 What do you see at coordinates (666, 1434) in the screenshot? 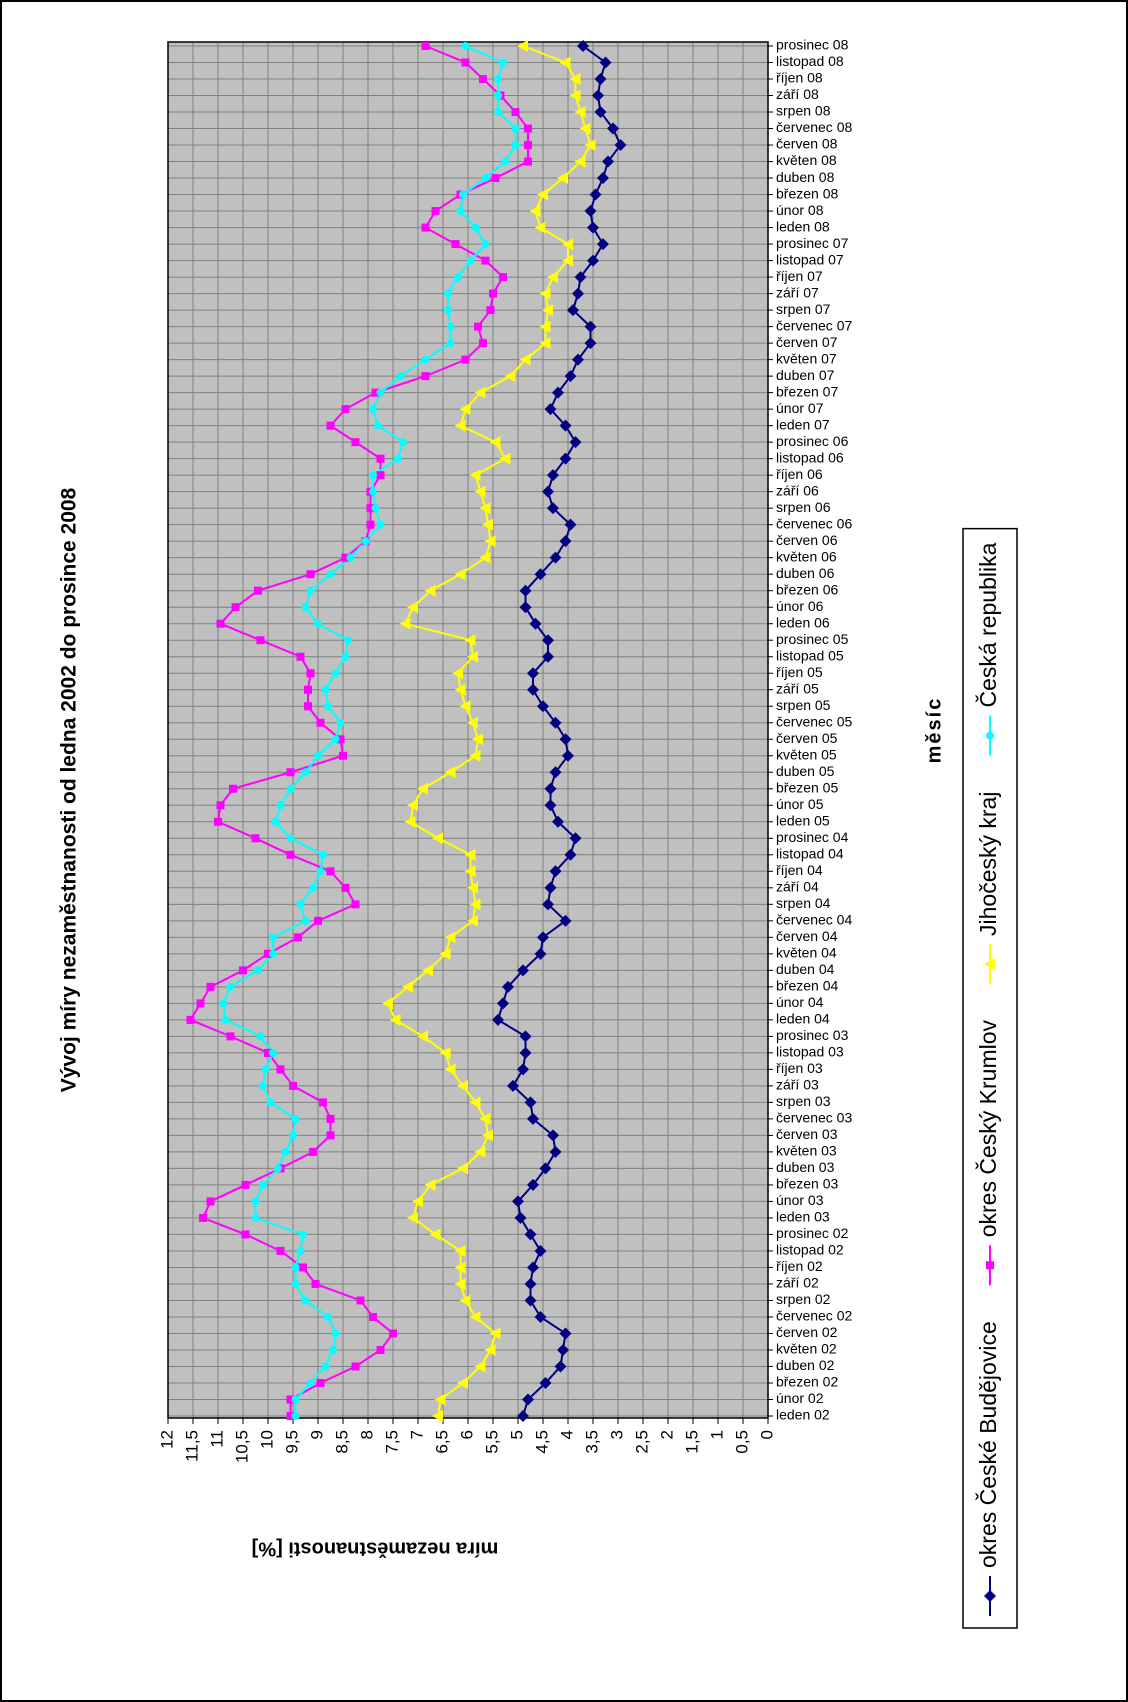
I see `y-tick-label: 2` at bounding box center [666, 1434].